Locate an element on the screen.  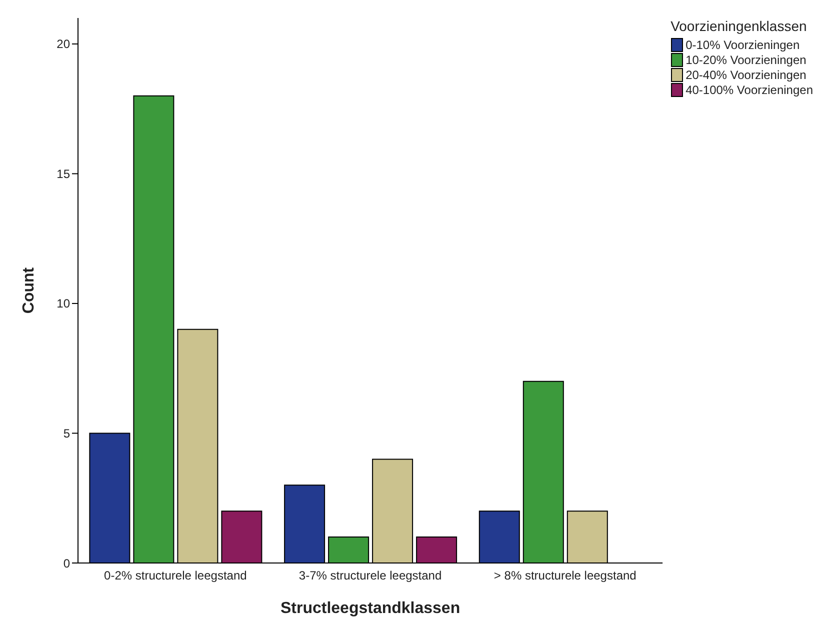
y-tick-label: 10 is located at coordinates (63, 303).